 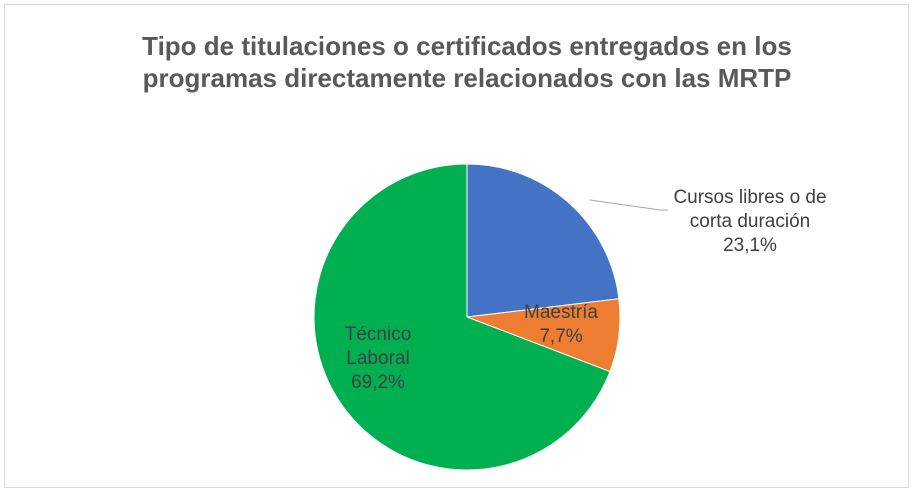 What do you see at coordinates (378, 382) in the screenshot?
I see `value-label: 69,2%` at bounding box center [378, 382].